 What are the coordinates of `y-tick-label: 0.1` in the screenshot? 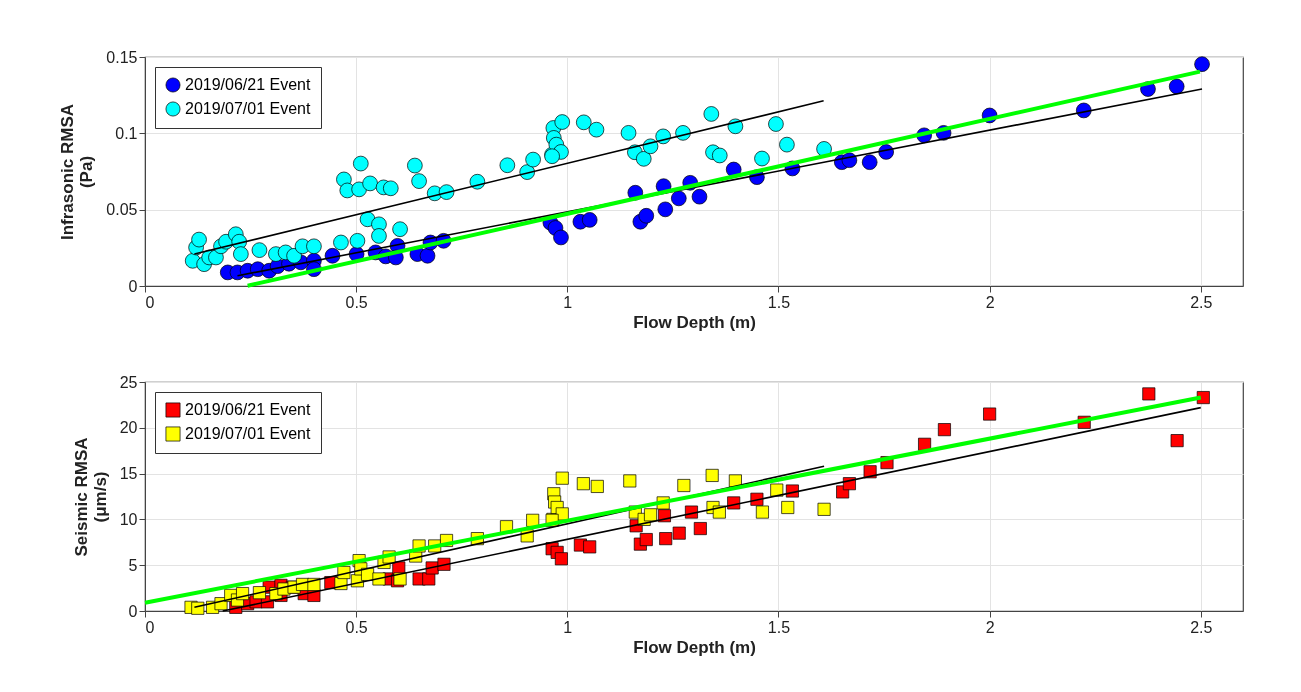 It's located at (126, 133).